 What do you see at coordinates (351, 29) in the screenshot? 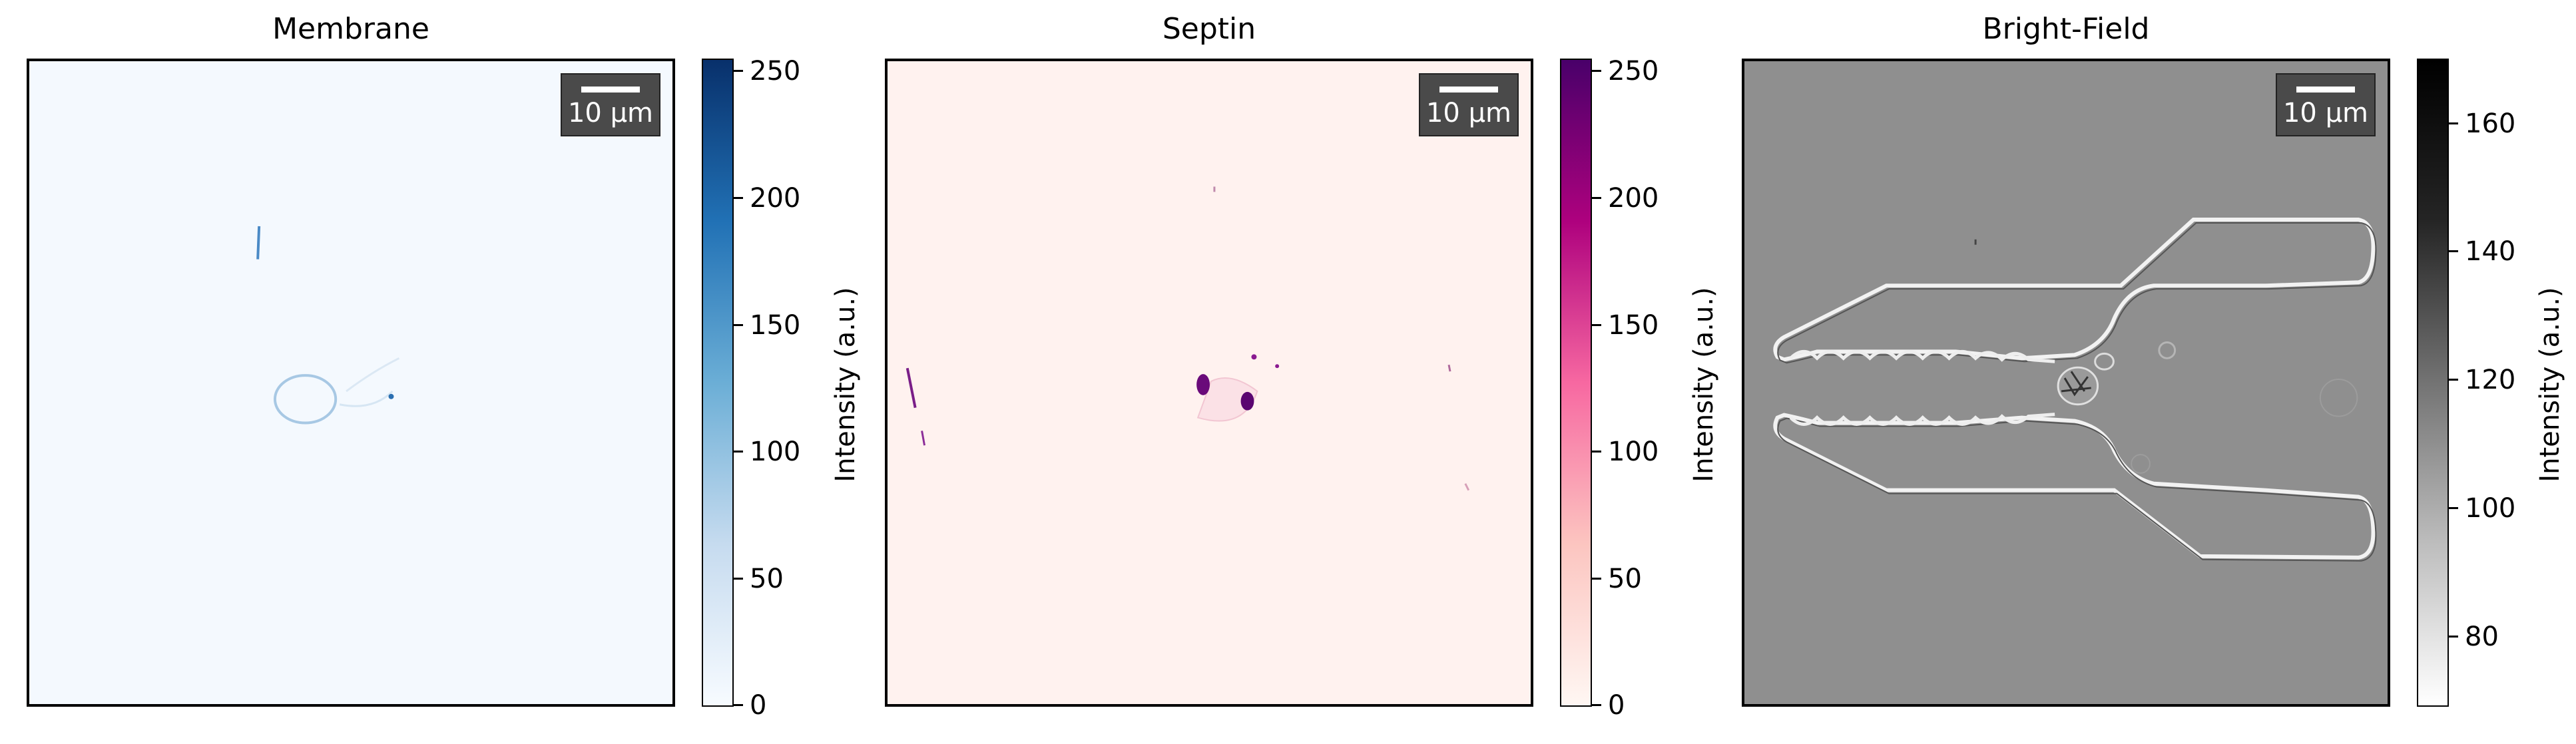
I see `membrane-title: Membrane` at bounding box center [351, 29].